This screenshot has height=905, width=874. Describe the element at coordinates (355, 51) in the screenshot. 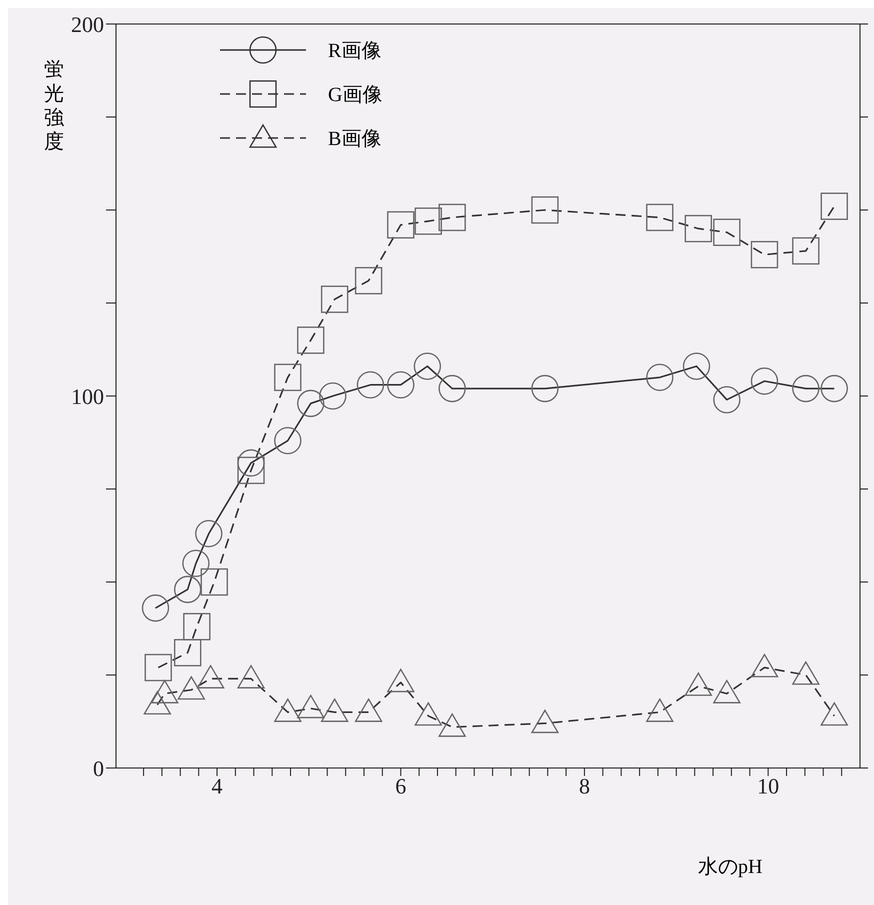

I see `legend-label: R画像` at that location.